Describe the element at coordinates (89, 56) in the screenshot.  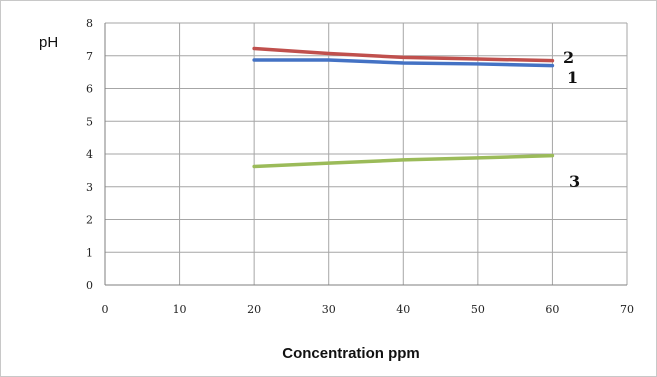
I see `y-tick-label: 7` at that location.